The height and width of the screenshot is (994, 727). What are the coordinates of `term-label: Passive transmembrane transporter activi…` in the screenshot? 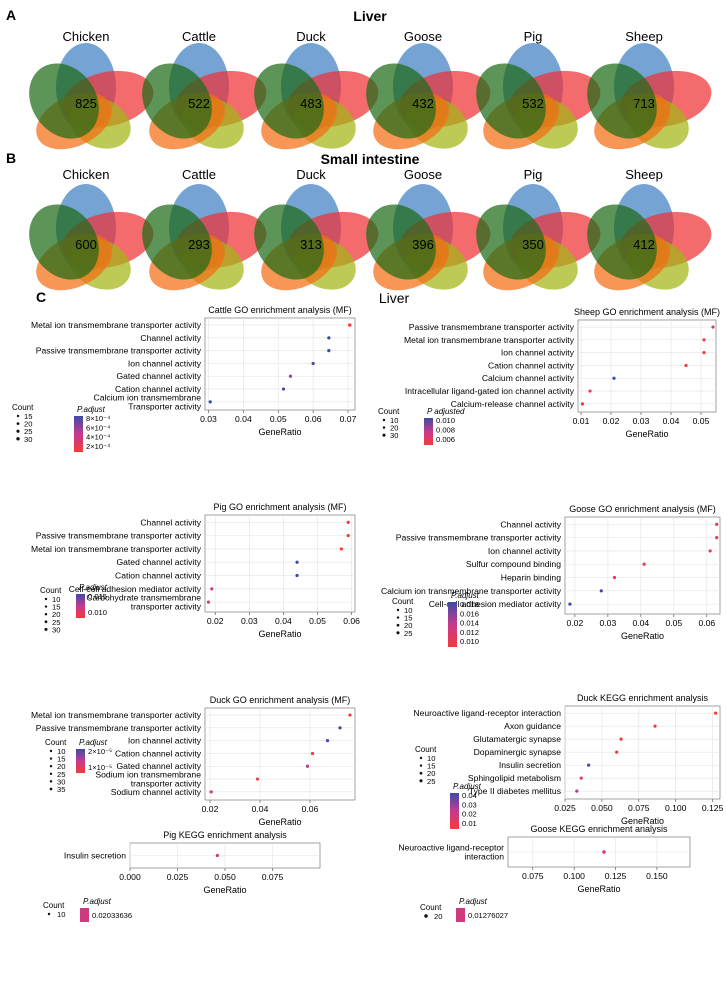 It's located at (119, 728).